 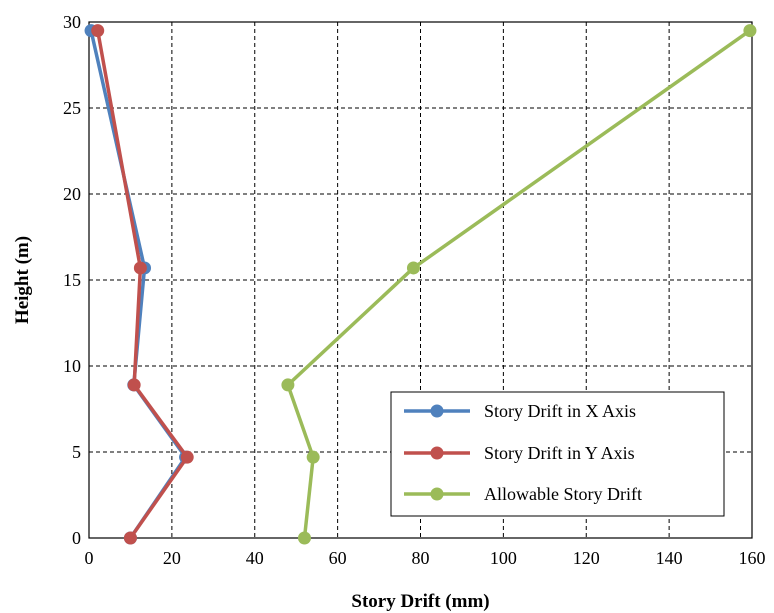 I want to click on x-tick-label: 0, so click(x=89, y=558).